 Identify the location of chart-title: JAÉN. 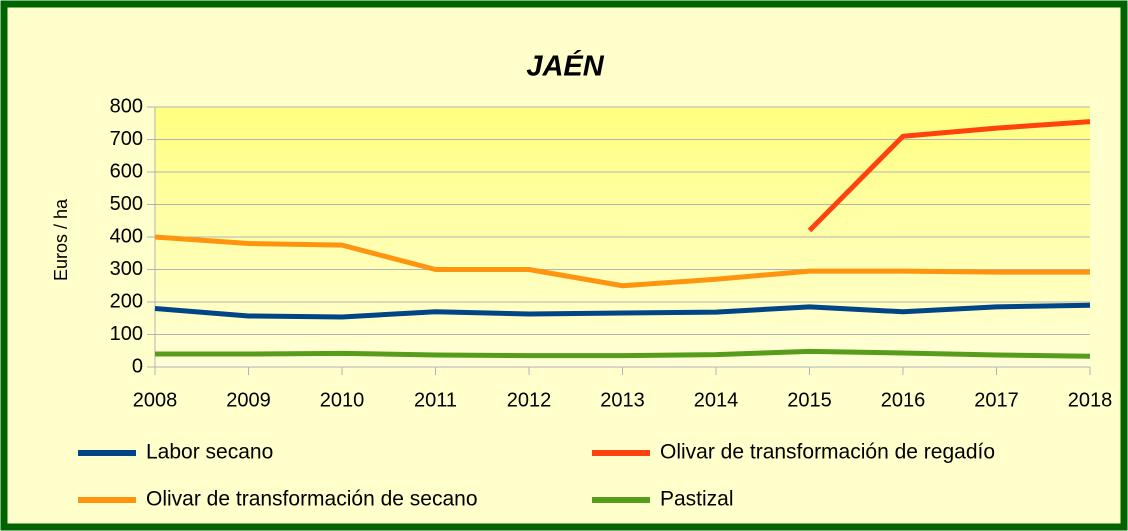
(565, 66).